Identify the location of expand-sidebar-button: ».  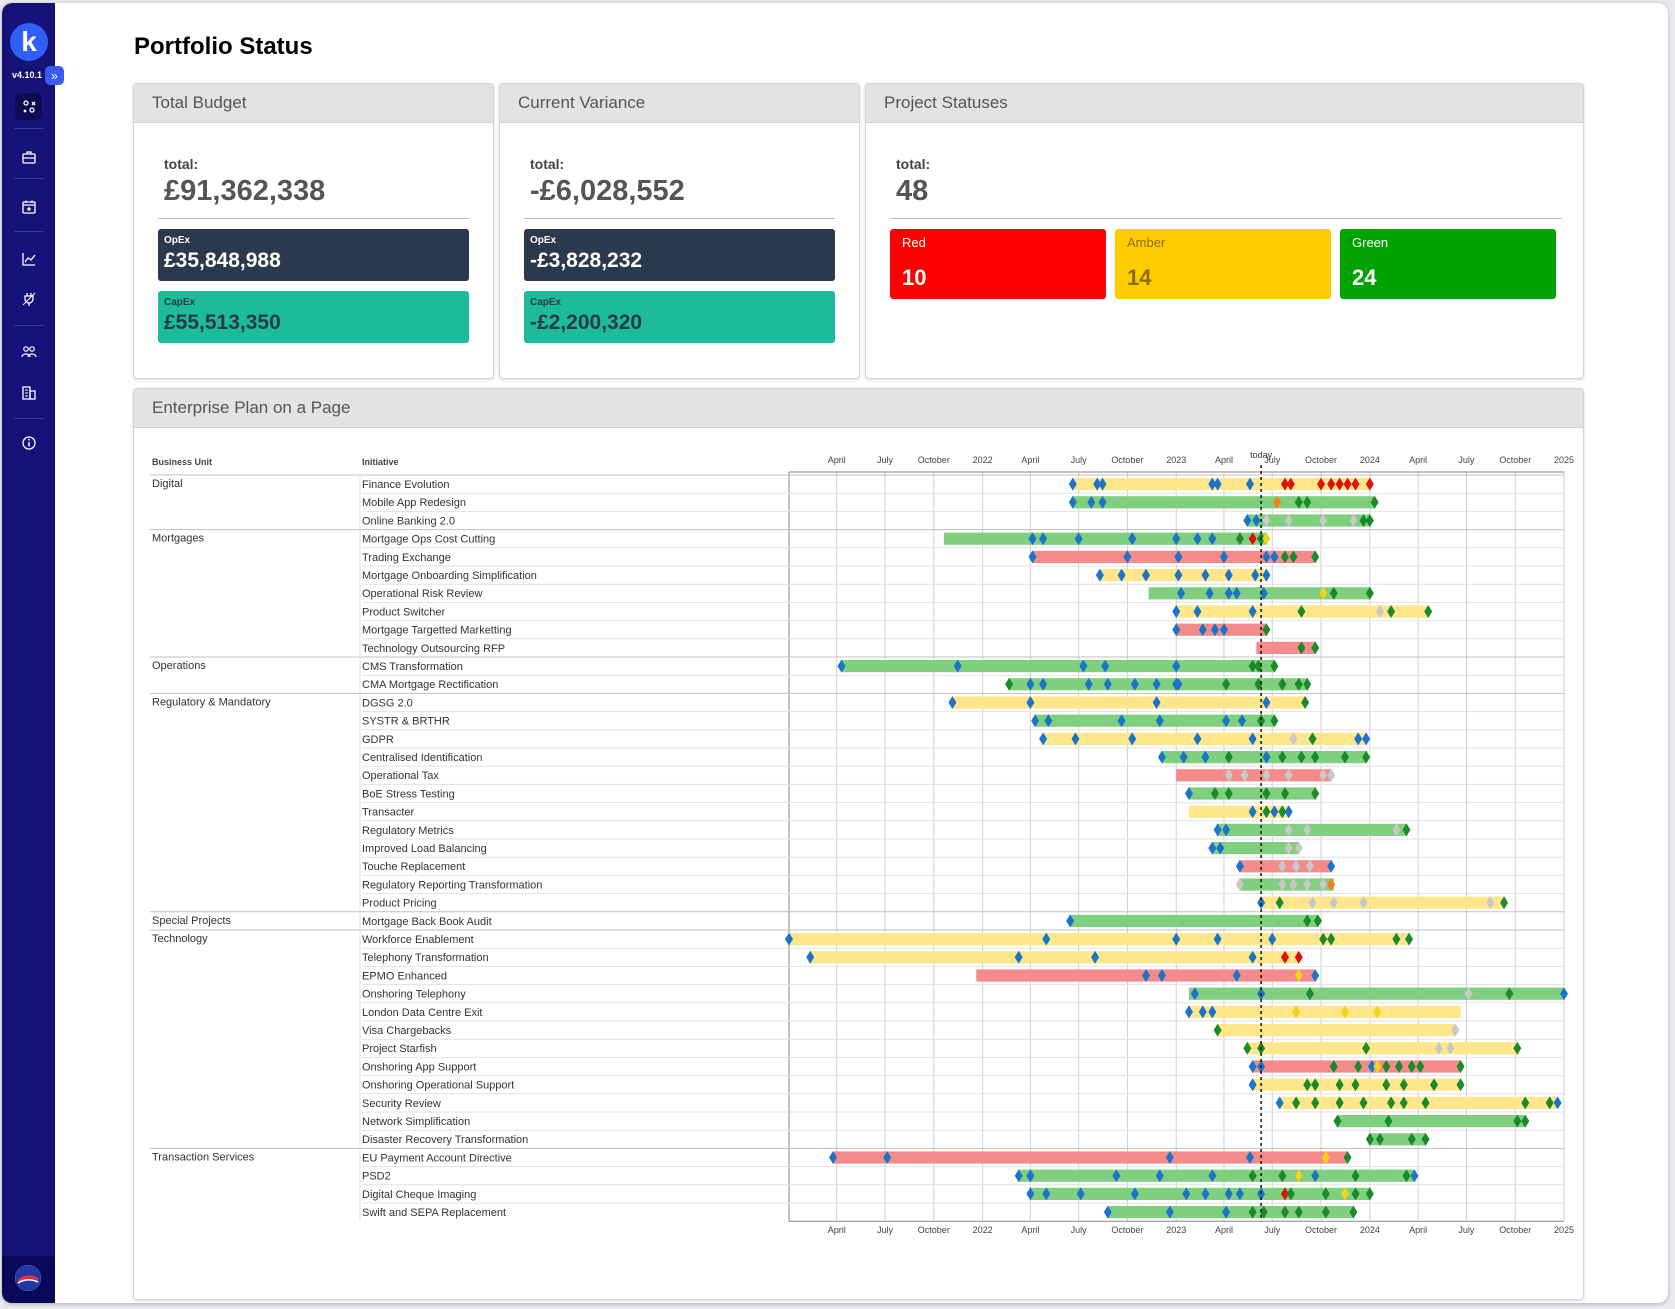
(54, 75).